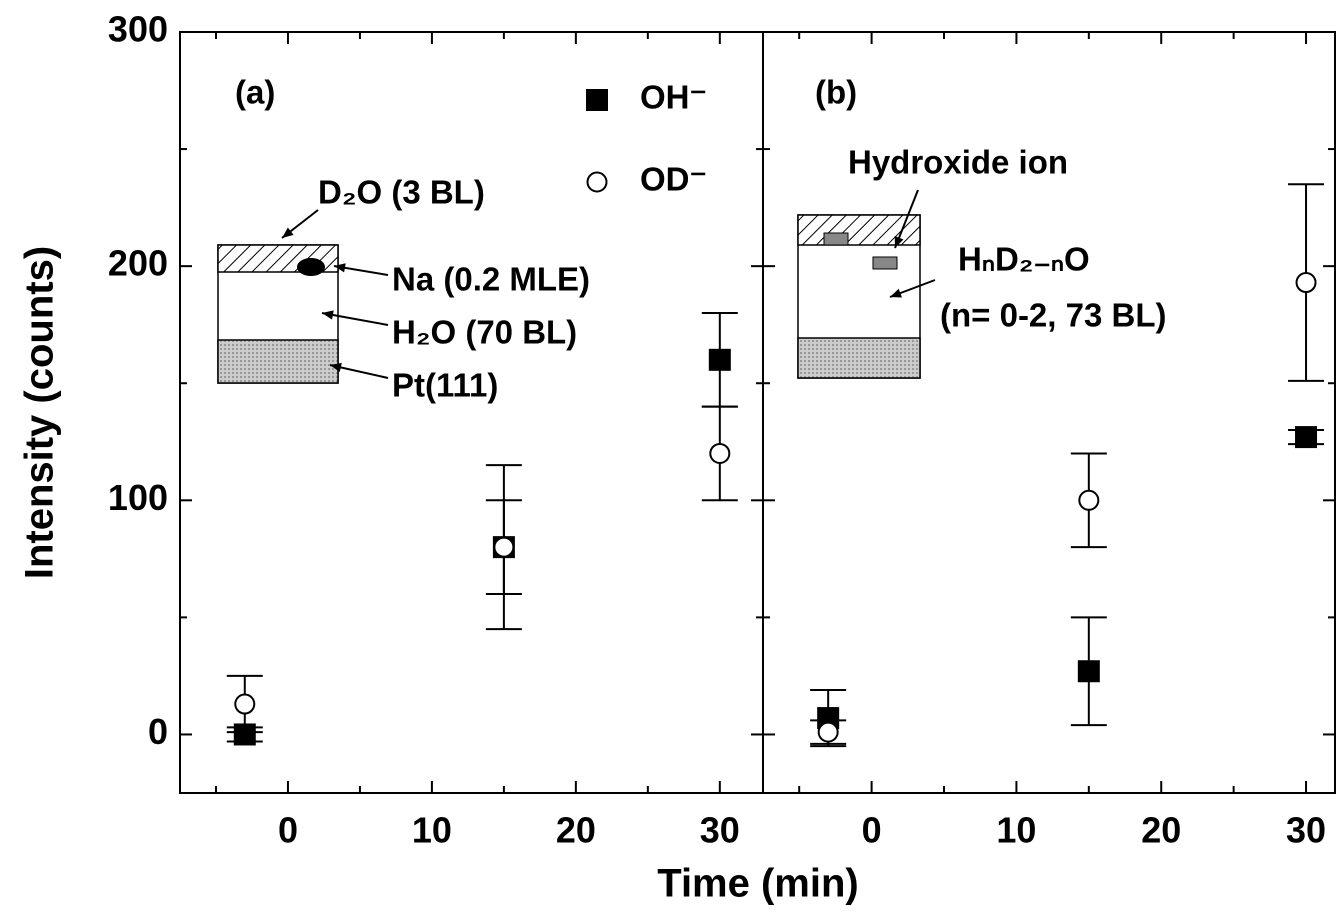 This screenshot has height=913, width=1336. Describe the element at coordinates (278, 258) in the screenshot. I see `inset-d2o` at that location.